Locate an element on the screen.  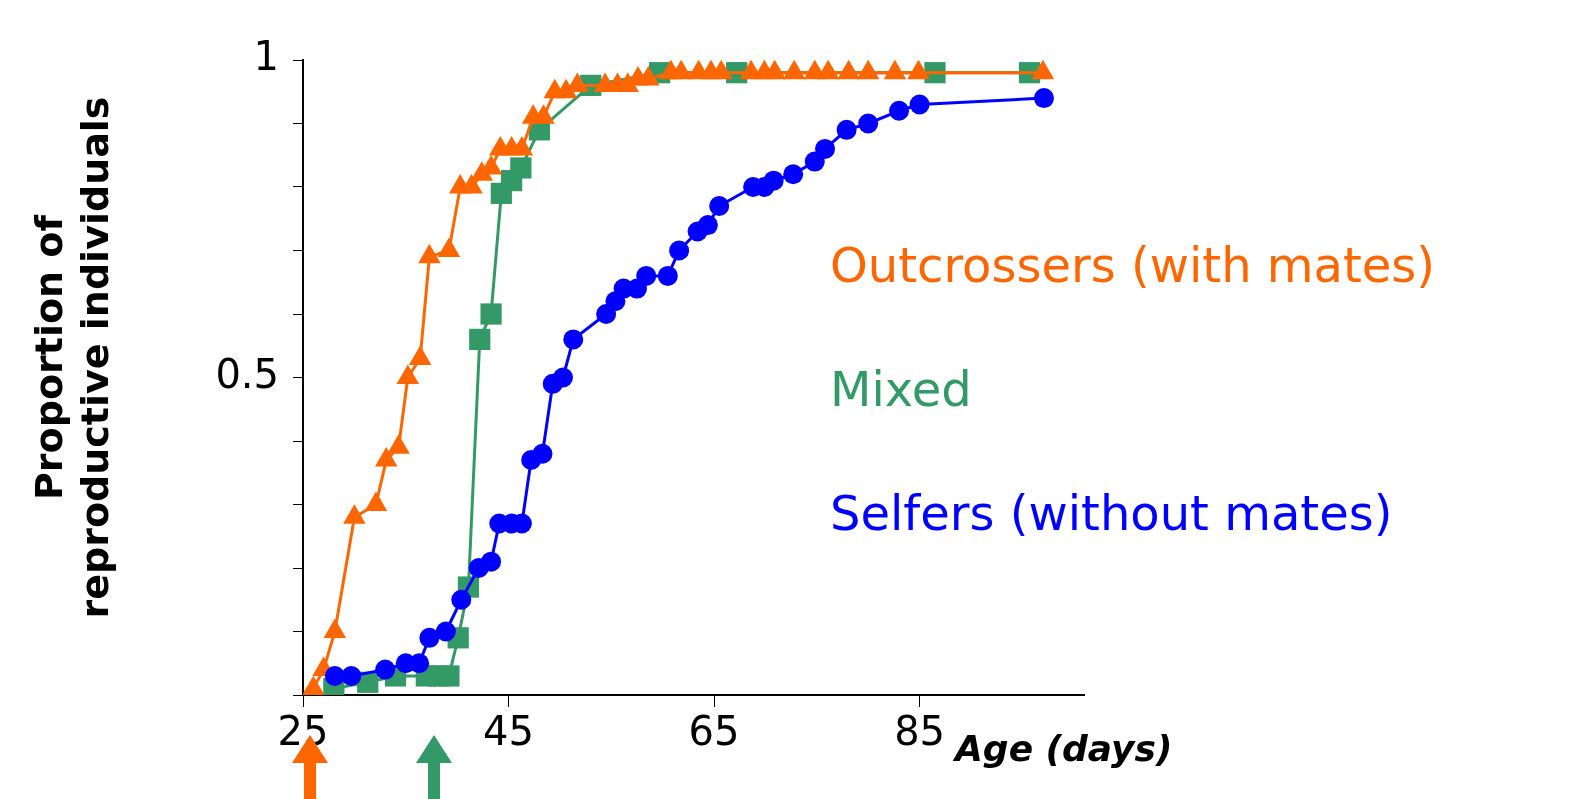
text: Outcrossers (with mates) is located at coordinates (1133, 265).